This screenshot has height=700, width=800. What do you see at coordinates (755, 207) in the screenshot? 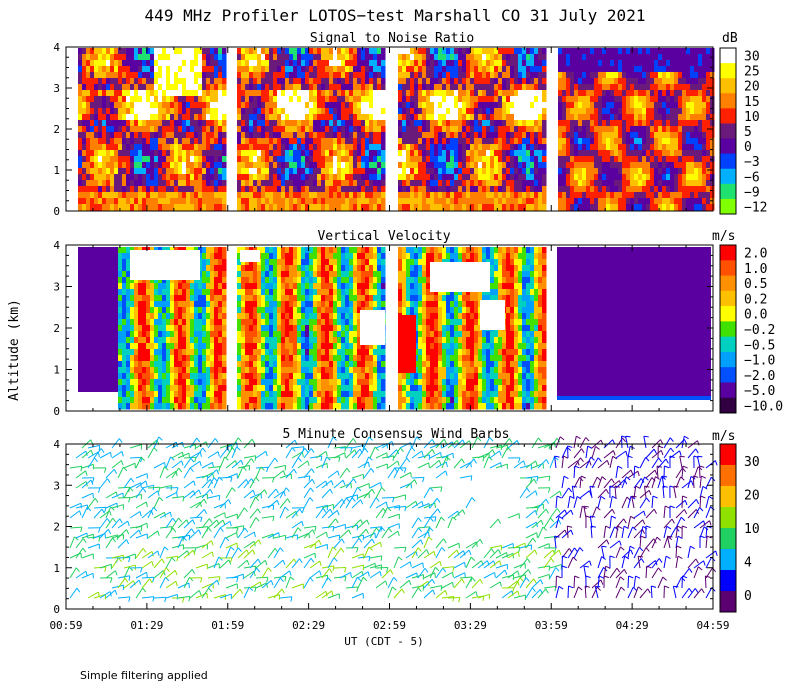
I see `colorbar-label: −12` at bounding box center [755, 207].